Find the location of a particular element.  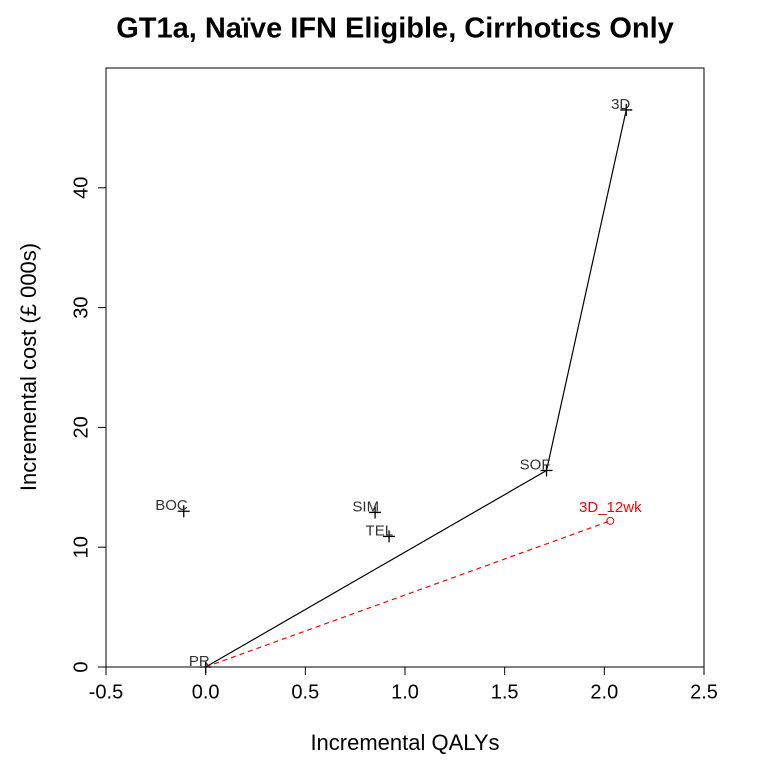

y-tick-label: 40 is located at coordinates (81, 188).